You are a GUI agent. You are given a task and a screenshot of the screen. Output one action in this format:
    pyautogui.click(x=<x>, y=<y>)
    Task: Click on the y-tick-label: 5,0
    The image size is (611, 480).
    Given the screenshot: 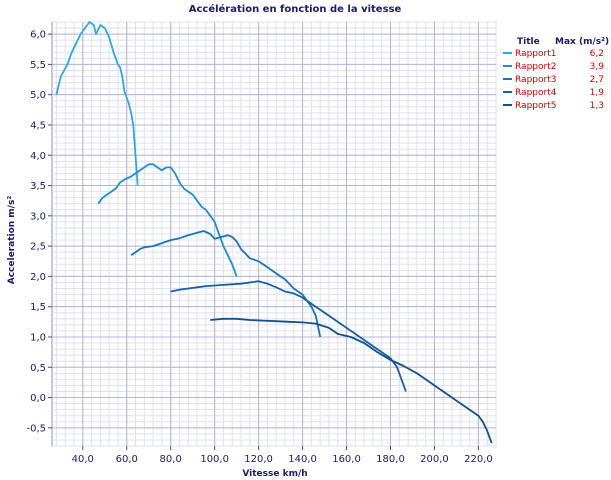 What is the action you would take?
    pyautogui.click(x=38, y=95)
    